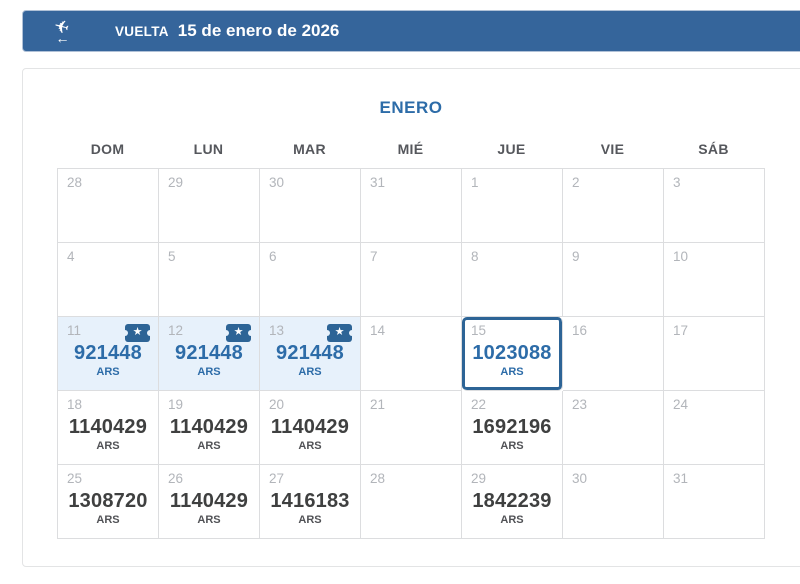 This screenshot has width=800, height=584. What do you see at coordinates (714, 354) in the screenshot?
I see `day-cell-17: 17` at bounding box center [714, 354].